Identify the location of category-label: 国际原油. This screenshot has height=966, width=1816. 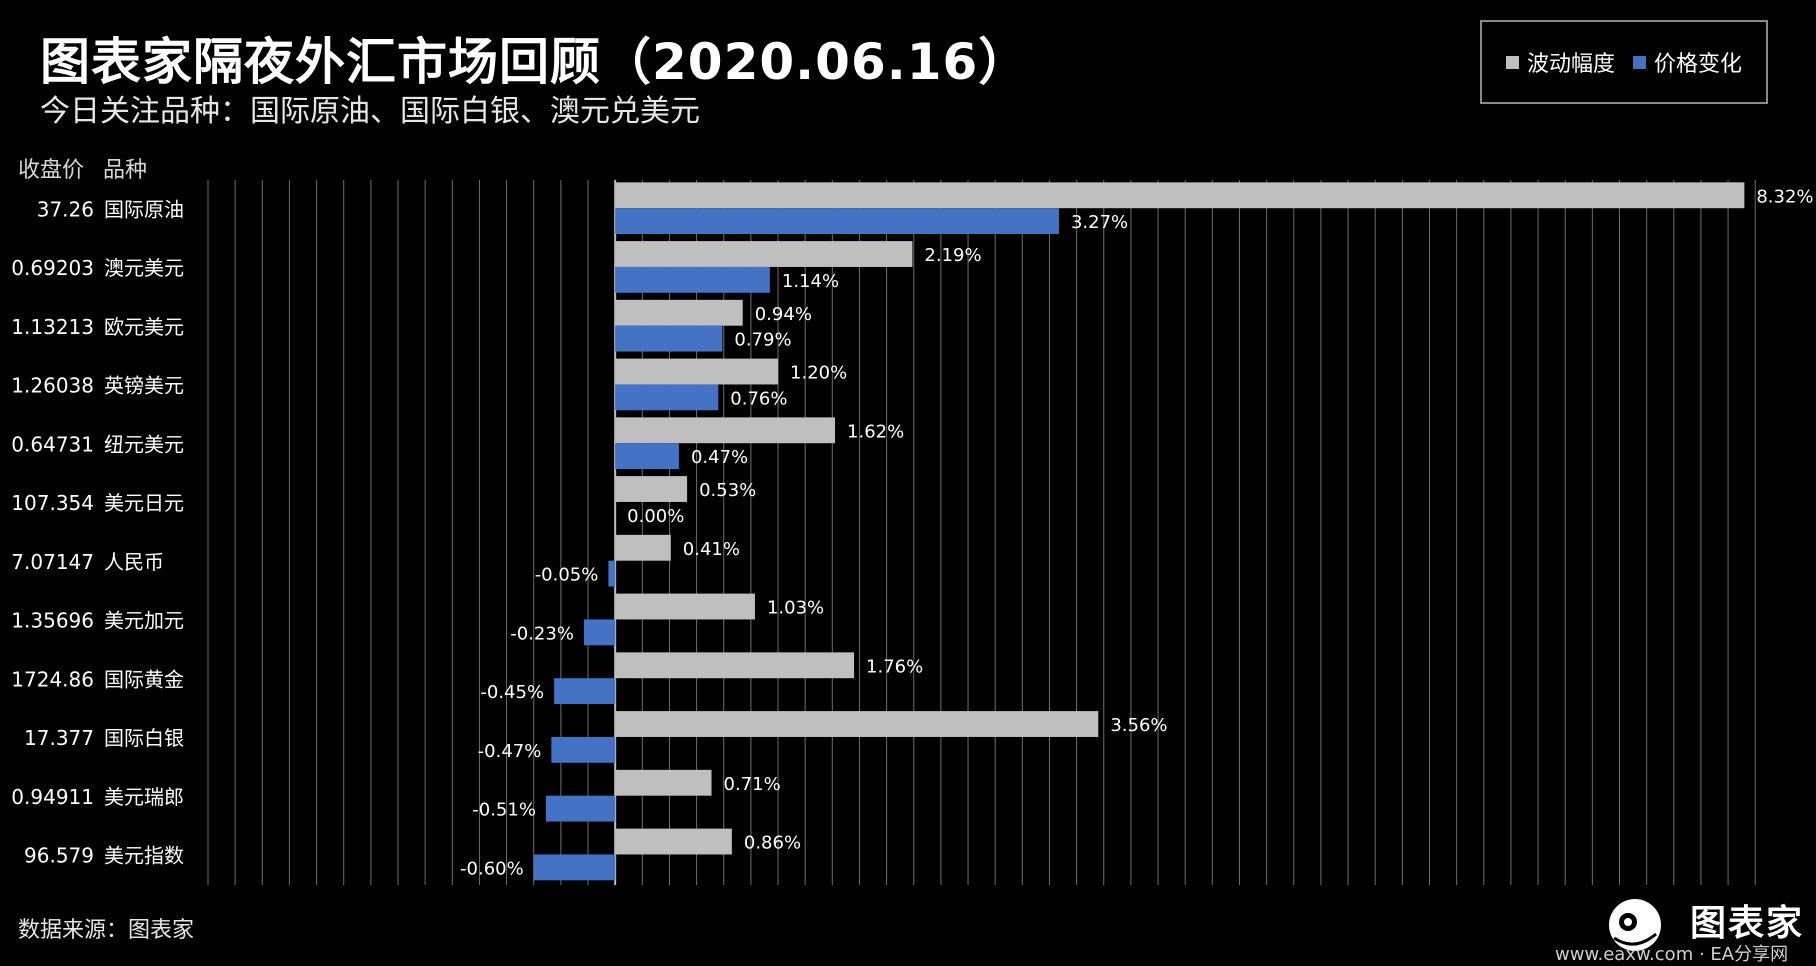
(144, 209).